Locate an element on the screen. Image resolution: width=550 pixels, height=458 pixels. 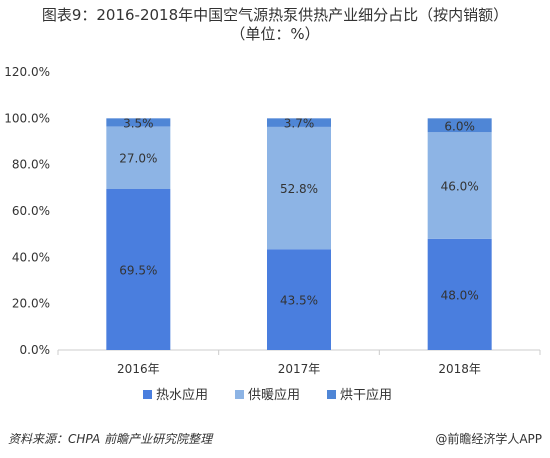
data-label: 52.8% is located at coordinates (299, 189).